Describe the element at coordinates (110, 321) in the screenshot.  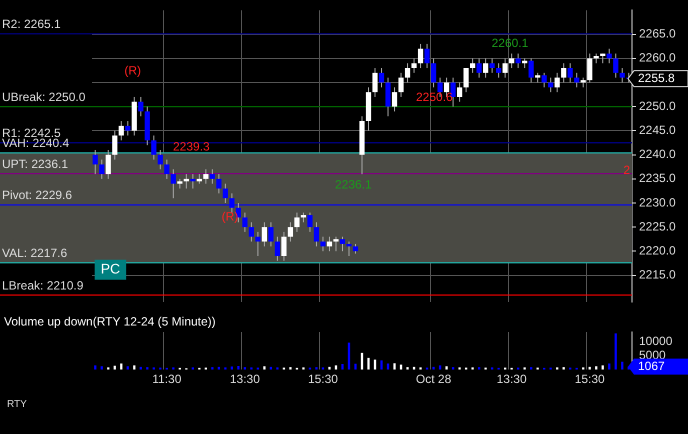
I see `chart-title: Volume up down(RTY 12-24 (5 Minute))` at that location.